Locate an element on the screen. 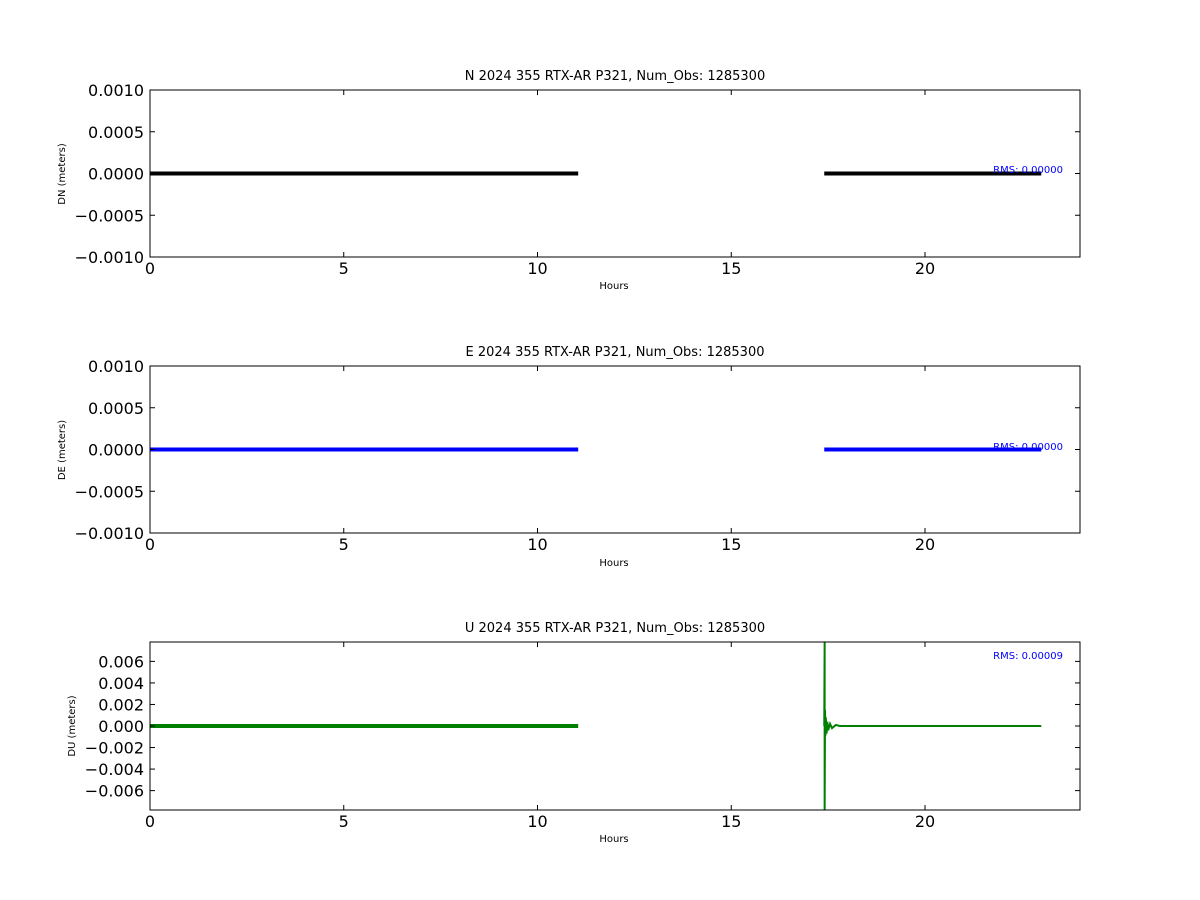 The width and height of the screenshot is (1200, 900). panel-up-xtick-label: 10 is located at coordinates (537, 821).